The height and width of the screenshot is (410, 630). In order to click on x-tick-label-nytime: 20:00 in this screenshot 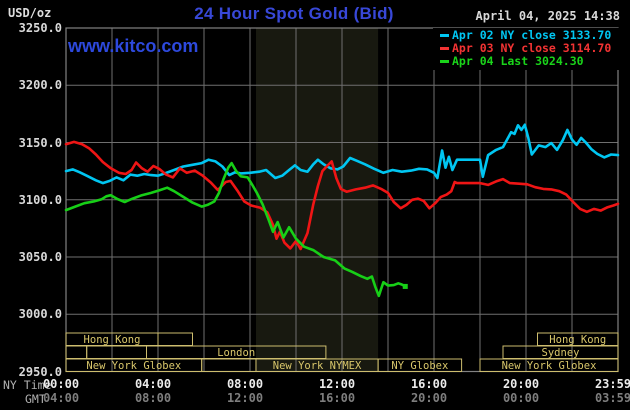, I will do `click(521, 384)`.